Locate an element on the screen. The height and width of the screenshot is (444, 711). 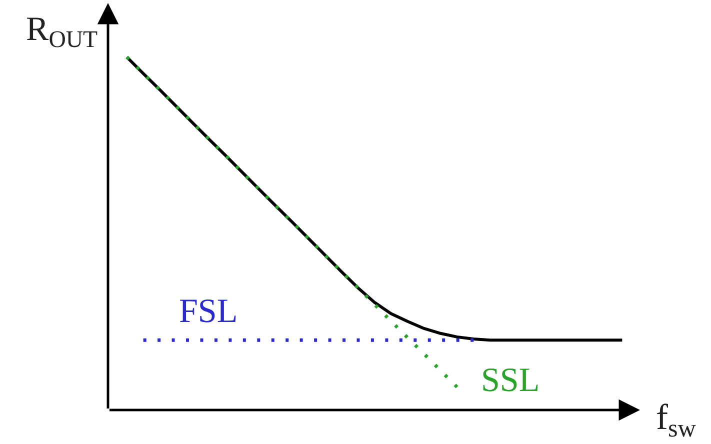
y-axis-title: R$_{OUT}$ is located at coordinates (62, 32).